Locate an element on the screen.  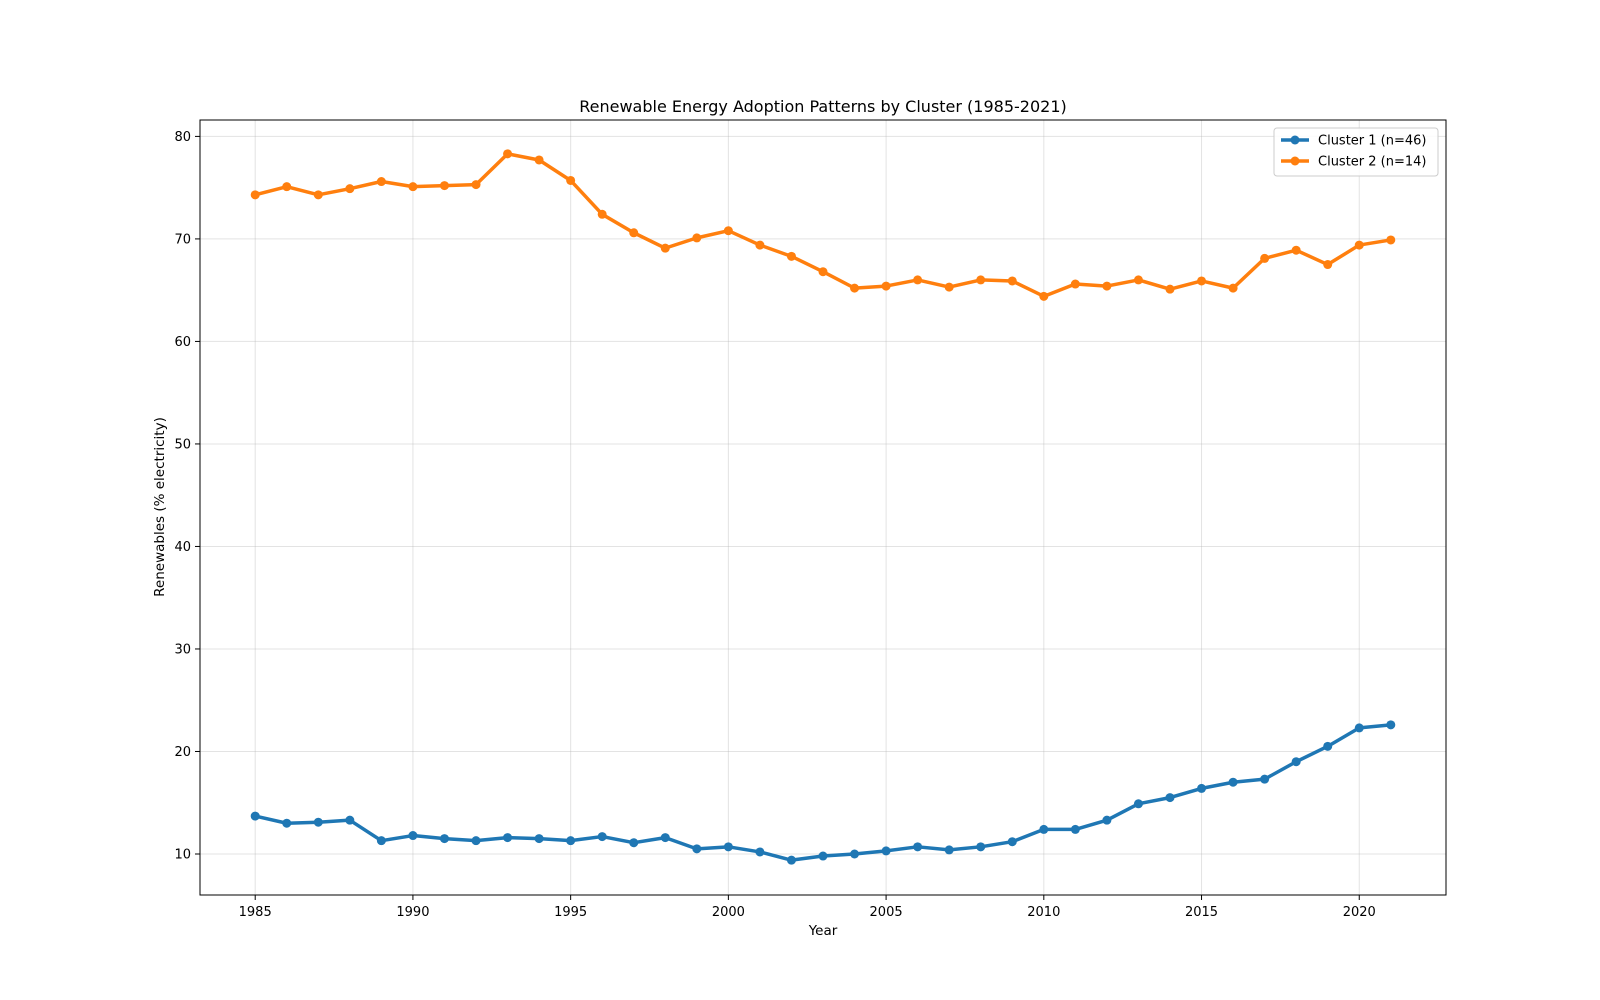
legend-label: Cluster 1 (n=46) is located at coordinates (1372, 141).